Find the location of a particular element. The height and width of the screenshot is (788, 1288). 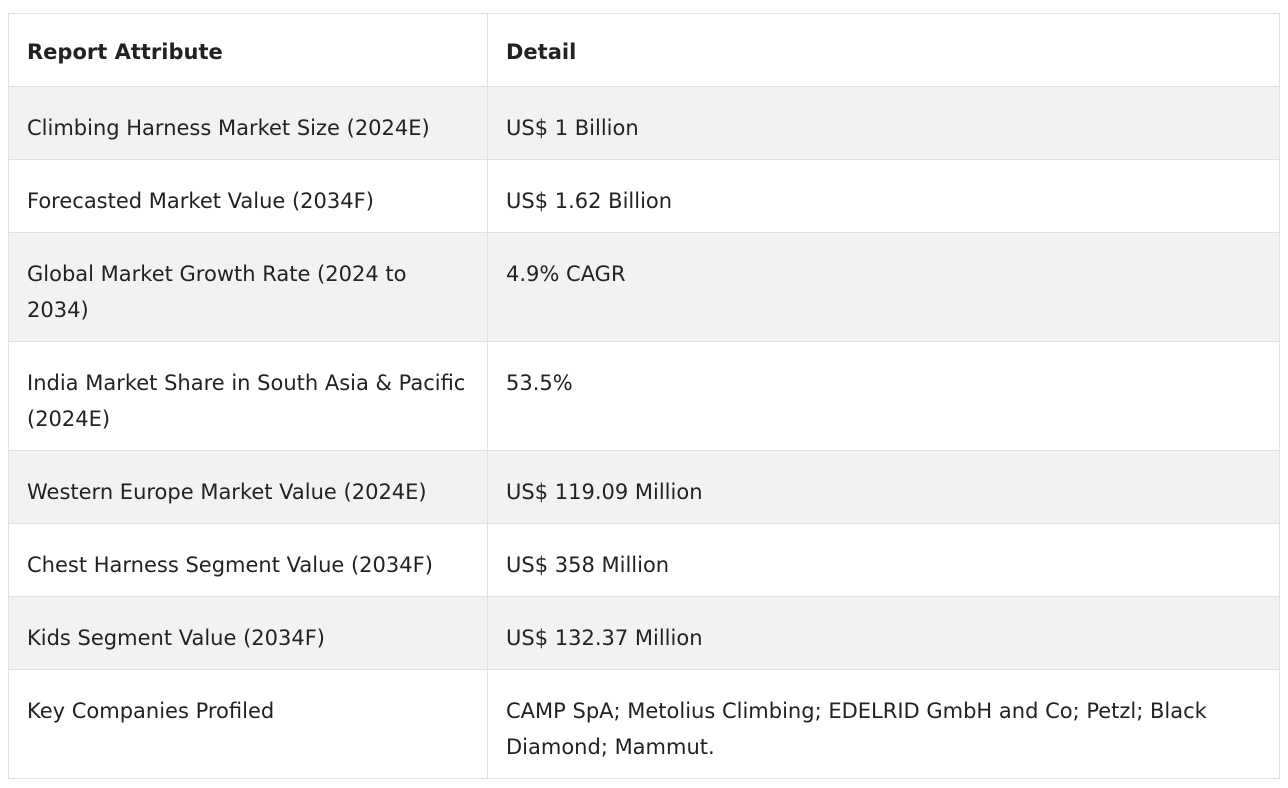

attribute-cell: Forecasted Market Value (2034F) is located at coordinates (248, 196).